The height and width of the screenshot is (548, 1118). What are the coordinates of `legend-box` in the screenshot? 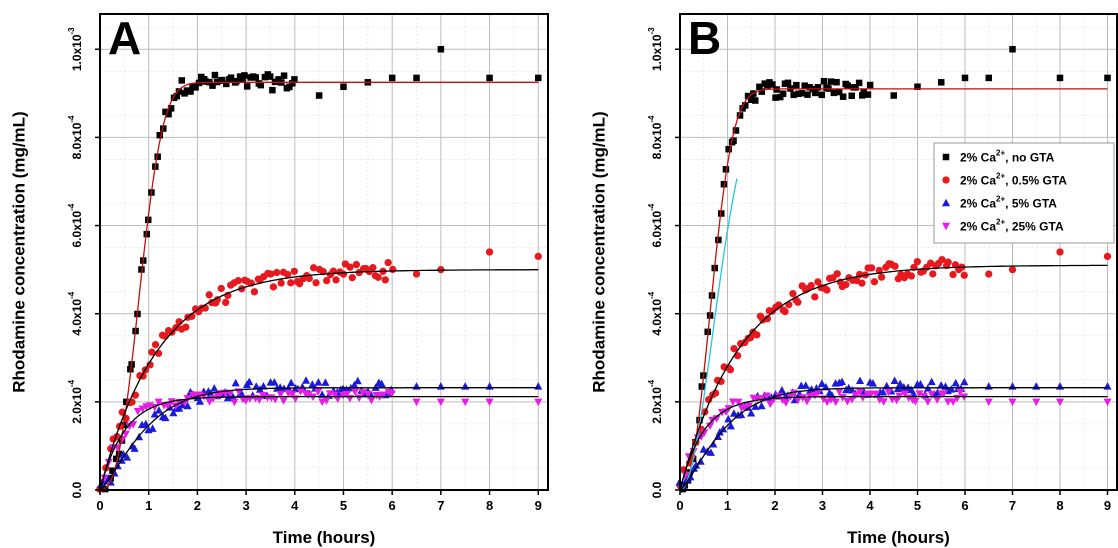 It's located at (1024, 193).